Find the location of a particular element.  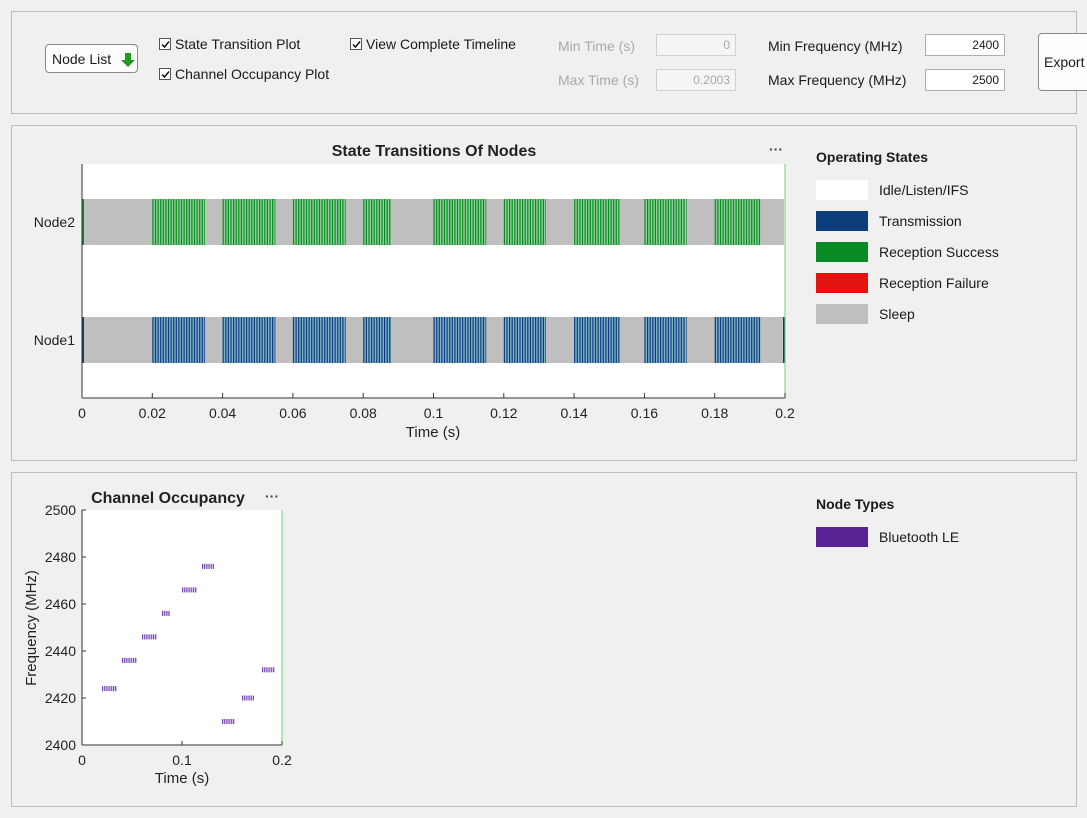

channel-occupancy-label: Channel Occupancy Plot is located at coordinates (252, 74).